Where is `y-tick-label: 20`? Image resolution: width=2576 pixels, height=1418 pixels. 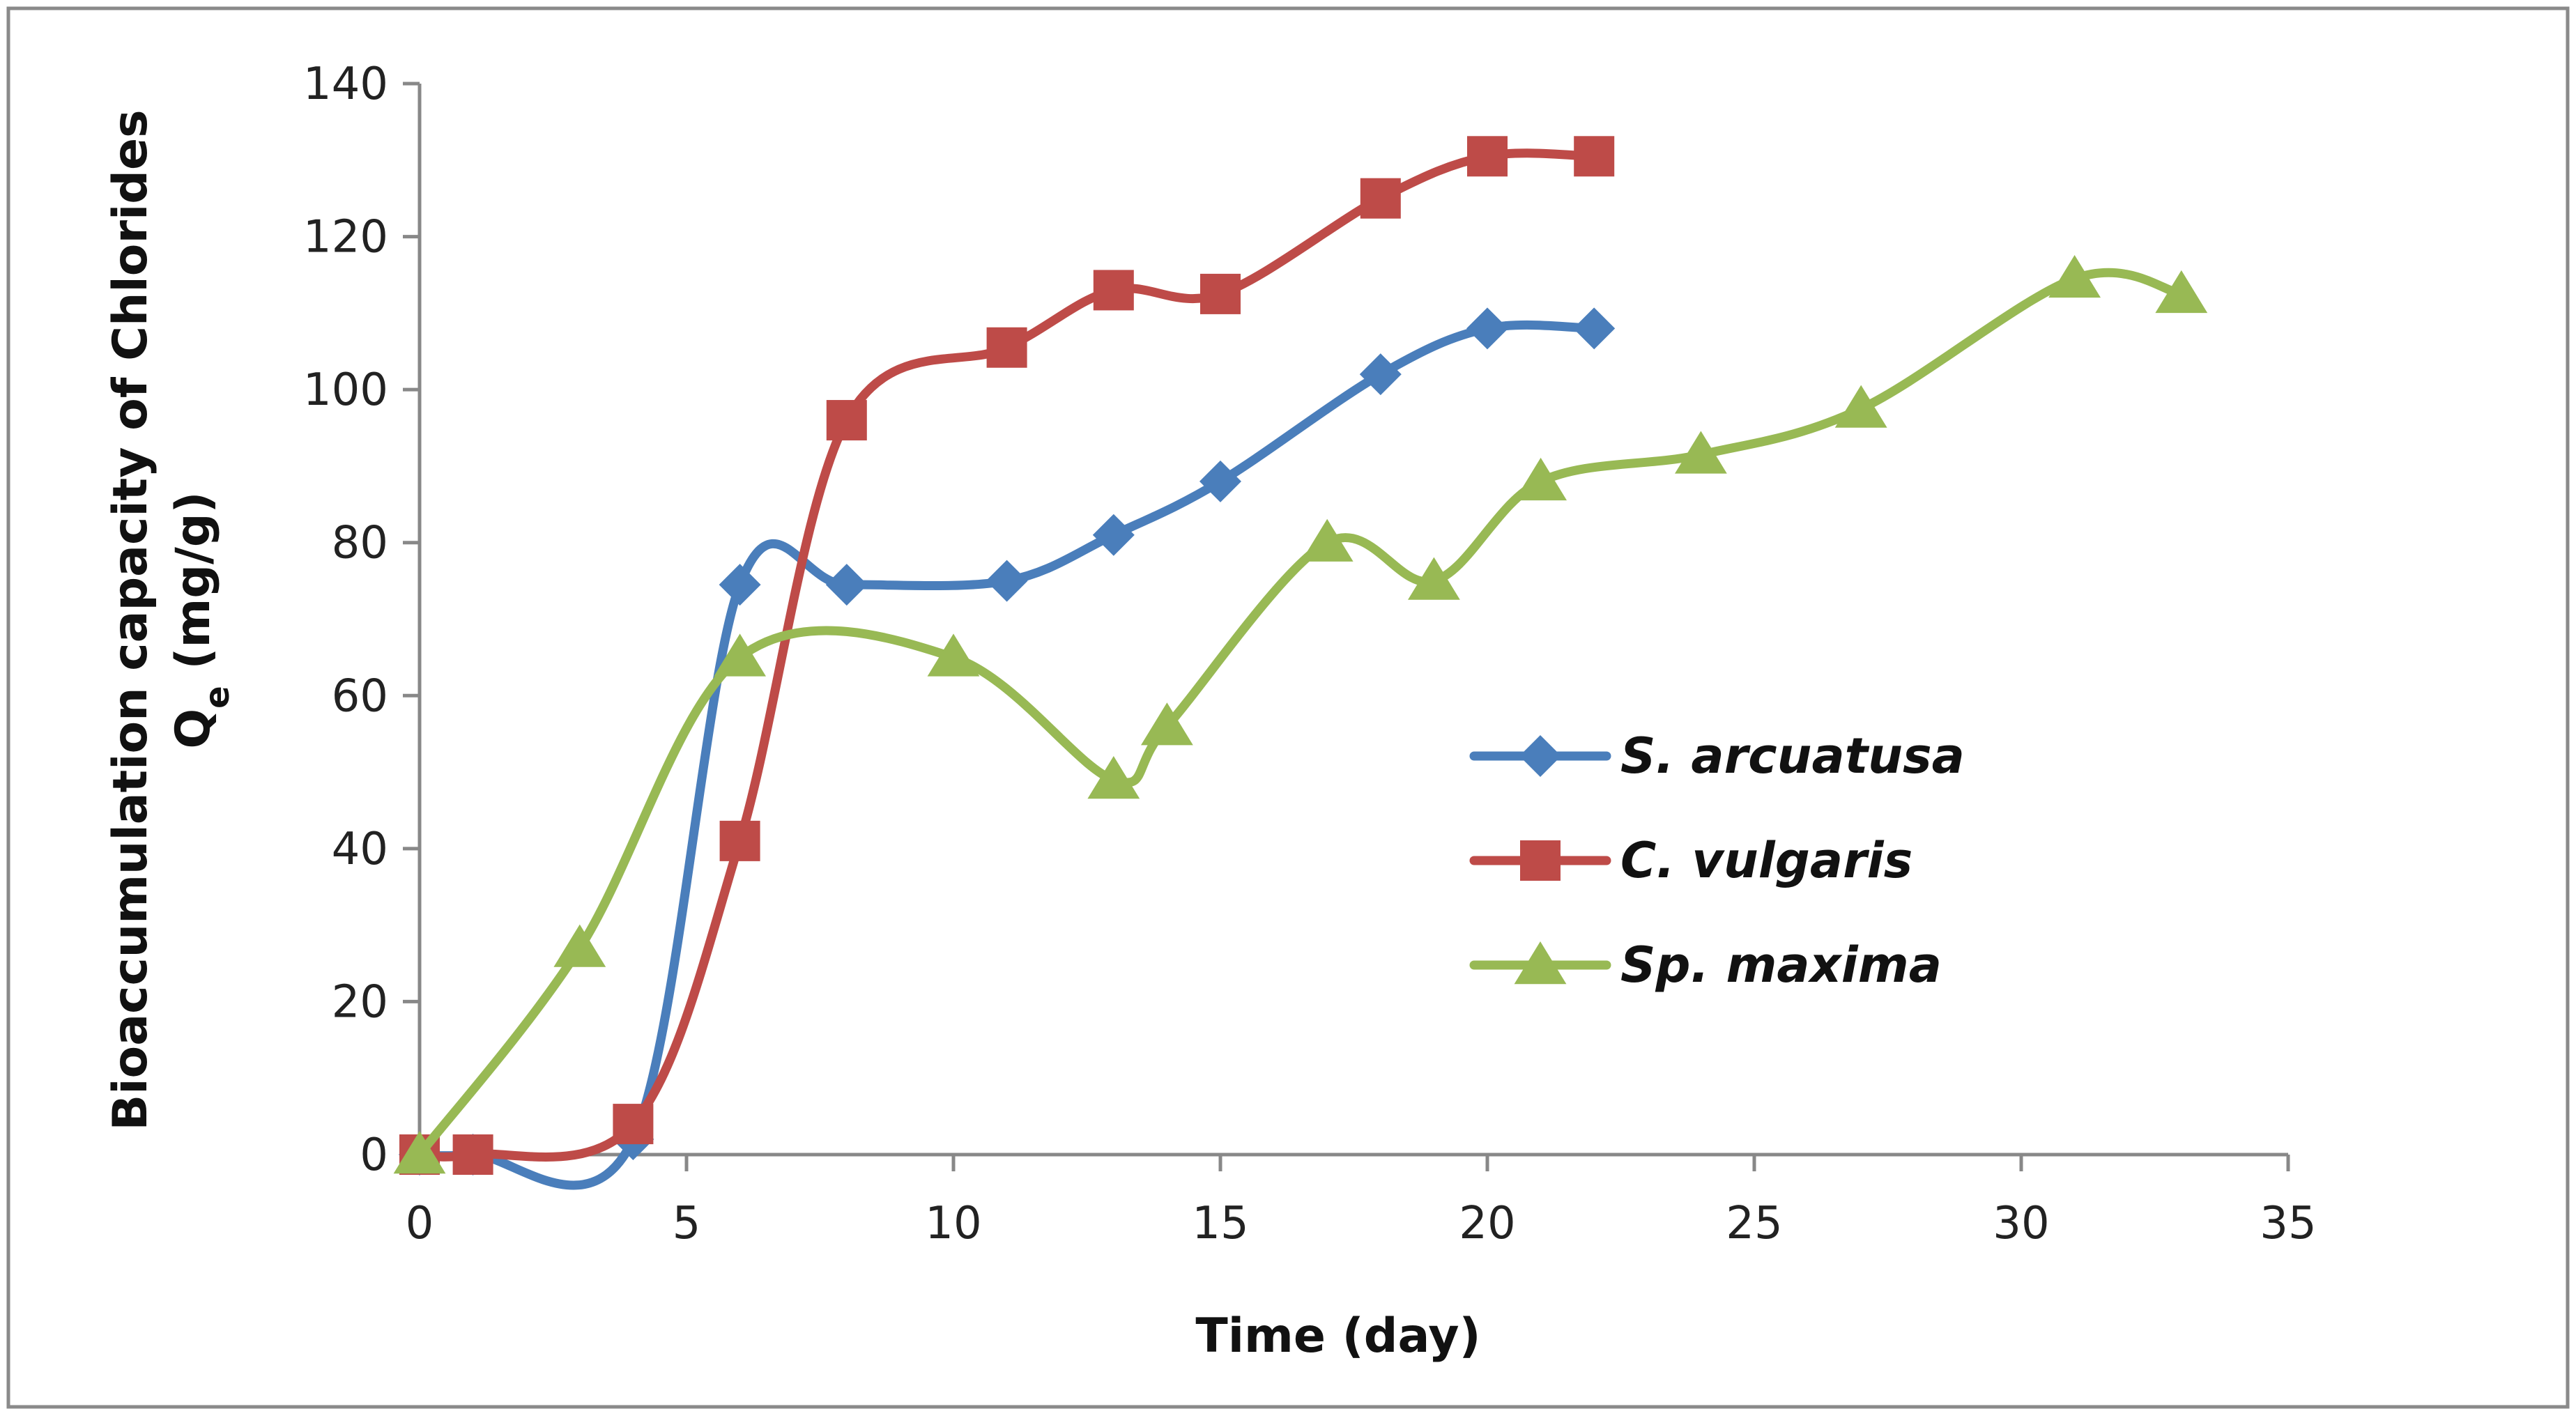
y-tick-label: 20 is located at coordinates (360, 1002).